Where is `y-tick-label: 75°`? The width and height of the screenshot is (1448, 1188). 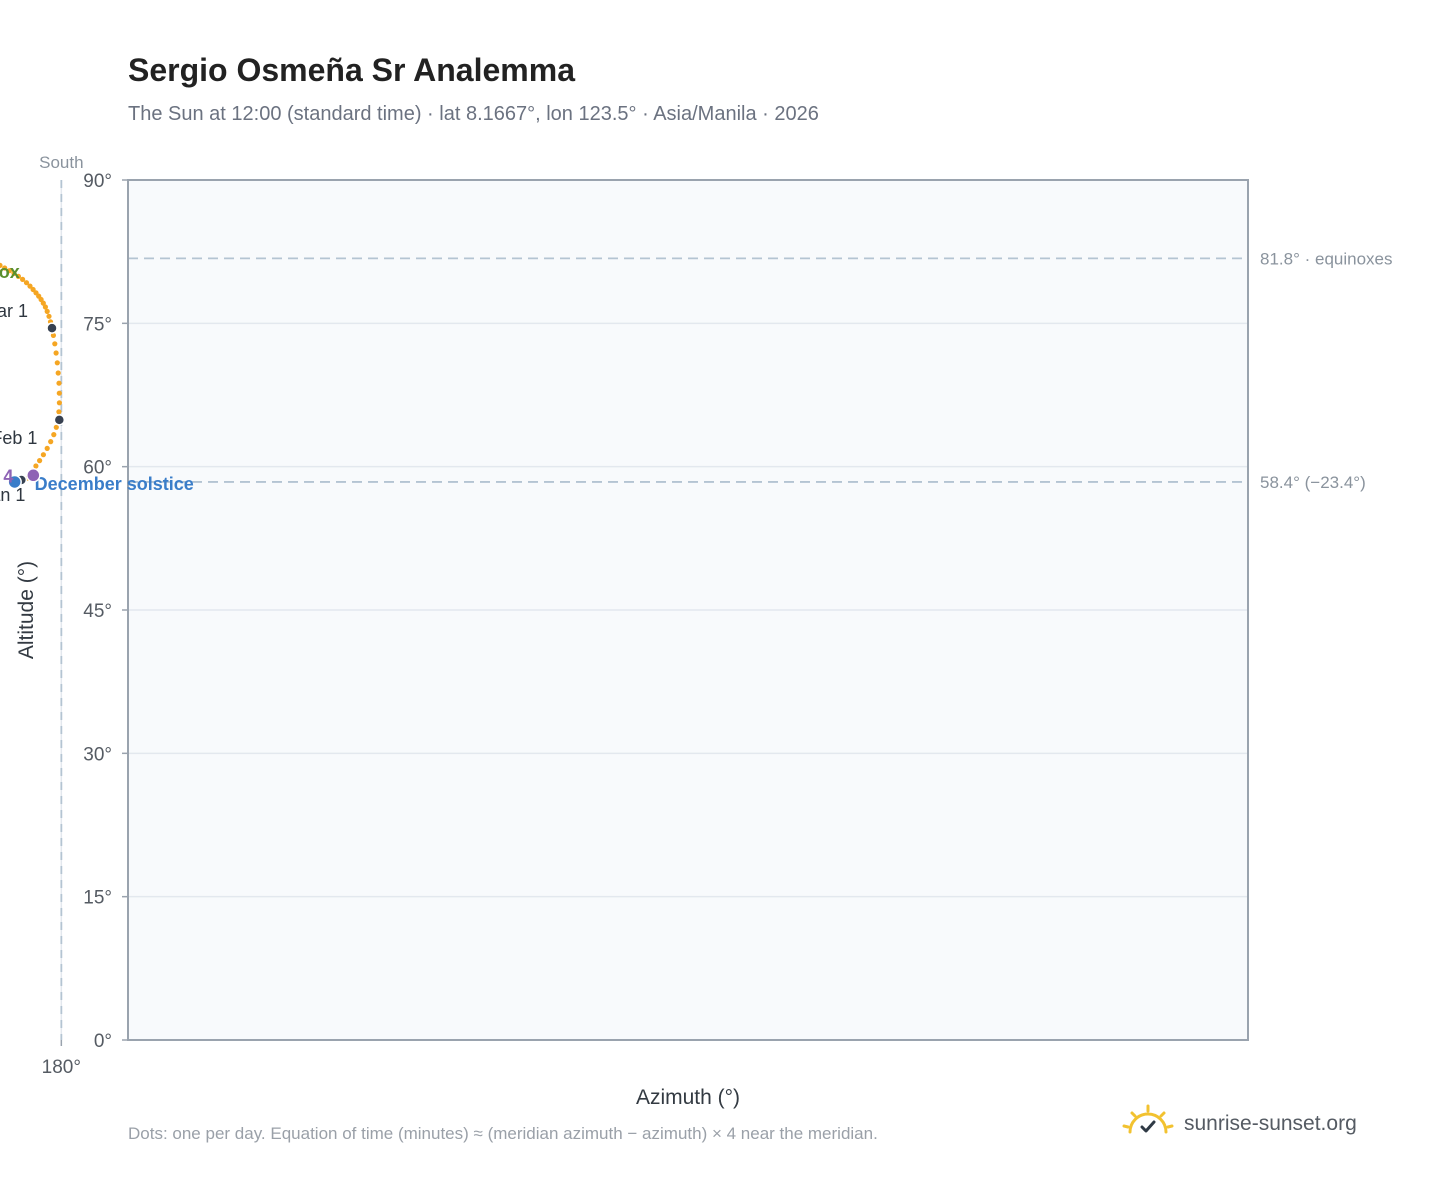 y-tick-label: 75° is located at coordinates (97, 324).